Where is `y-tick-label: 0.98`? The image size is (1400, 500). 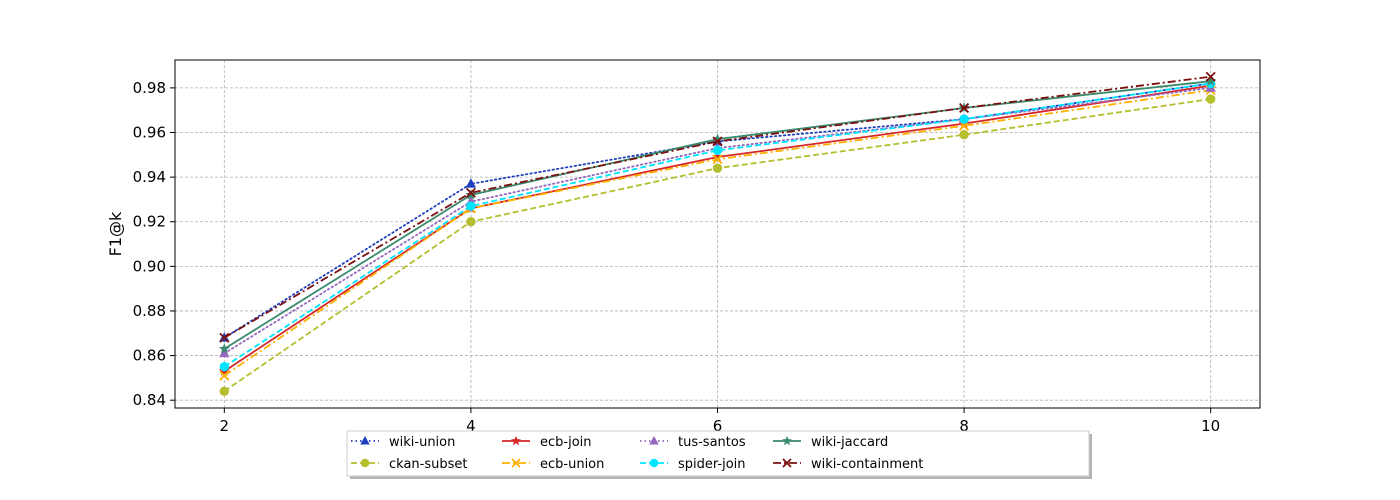
y-tick-label: 0.98 is located at coordinates (149, 88).